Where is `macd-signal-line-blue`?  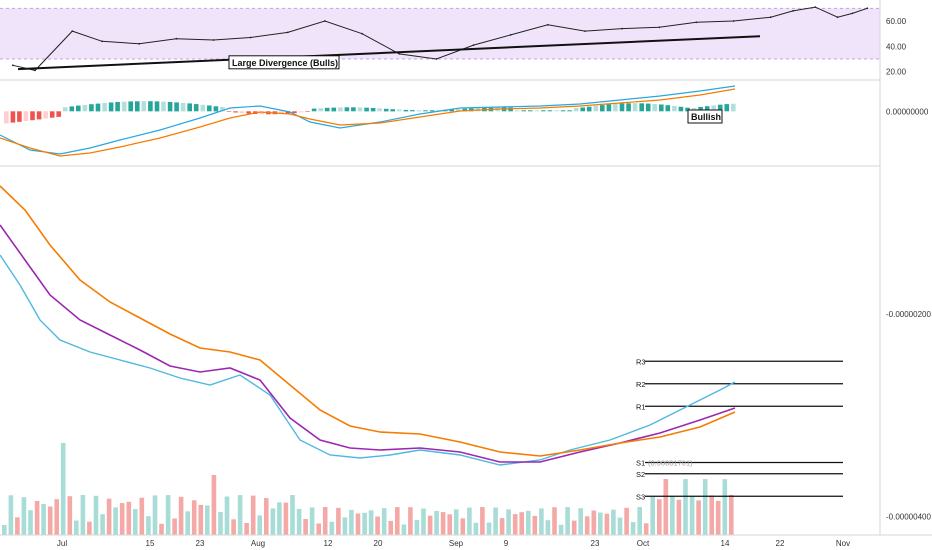 macd-signal-line-blue is located at coordinates (368, 120).